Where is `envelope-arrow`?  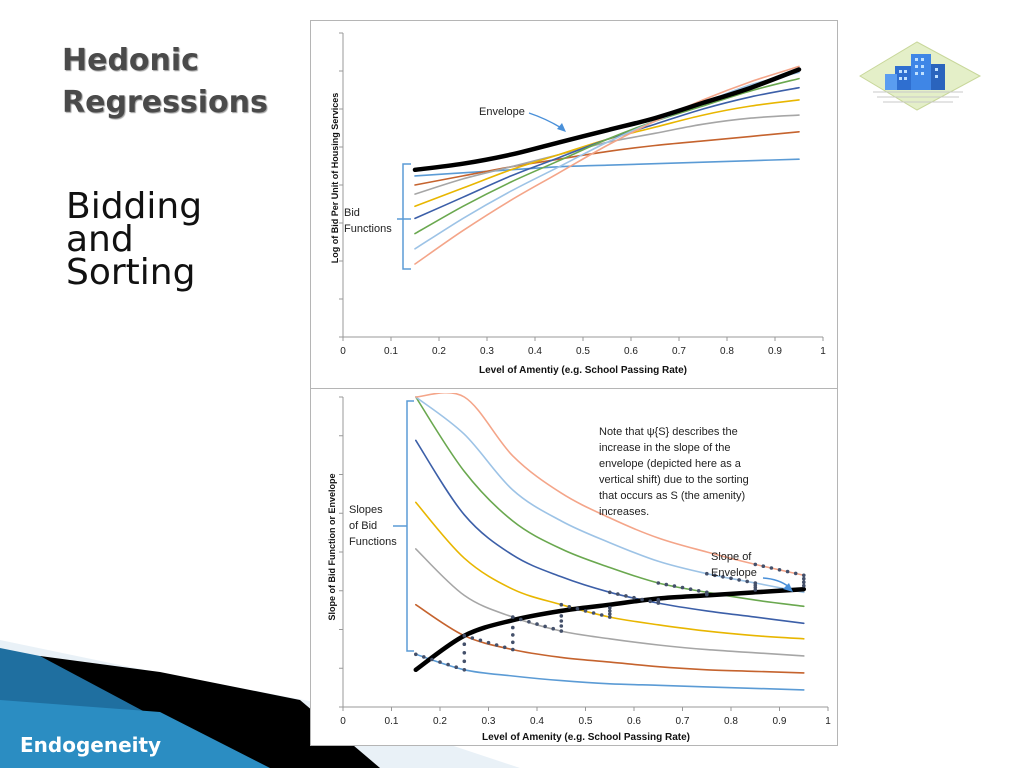 envelope-arrow is located at coordinates (546, 121).